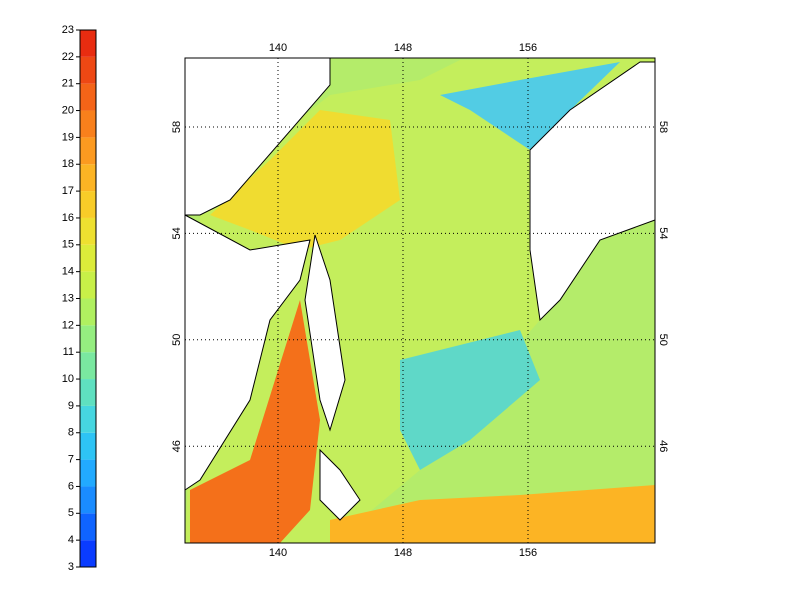 The image size is (800, 605). What do you see at coordinates (68, 379) in the screenshot?
I see `colorbar-tick-label: 10` at bounding box center [68, 379].